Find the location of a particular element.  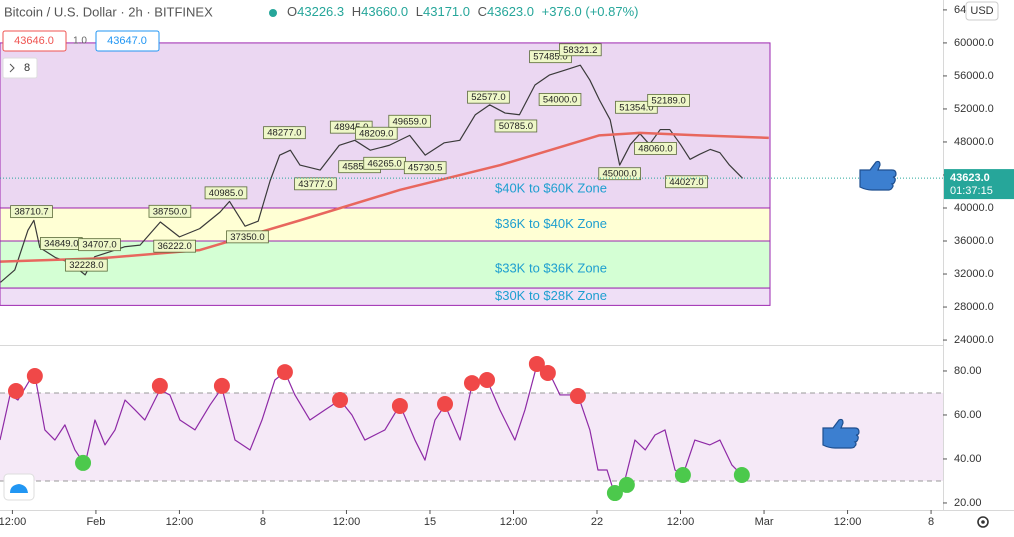

price-annotation-label: 50785.0 is located at coordinates (516, 126).